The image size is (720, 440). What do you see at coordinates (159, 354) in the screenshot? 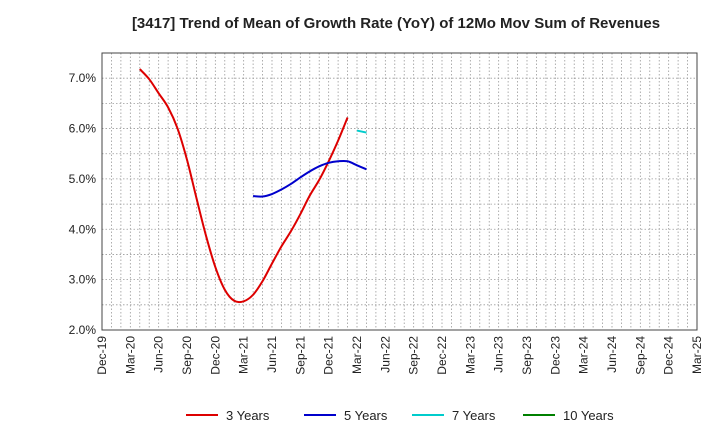
I see `x-tick-label: Jun-20` at bounding box center [159, 354].